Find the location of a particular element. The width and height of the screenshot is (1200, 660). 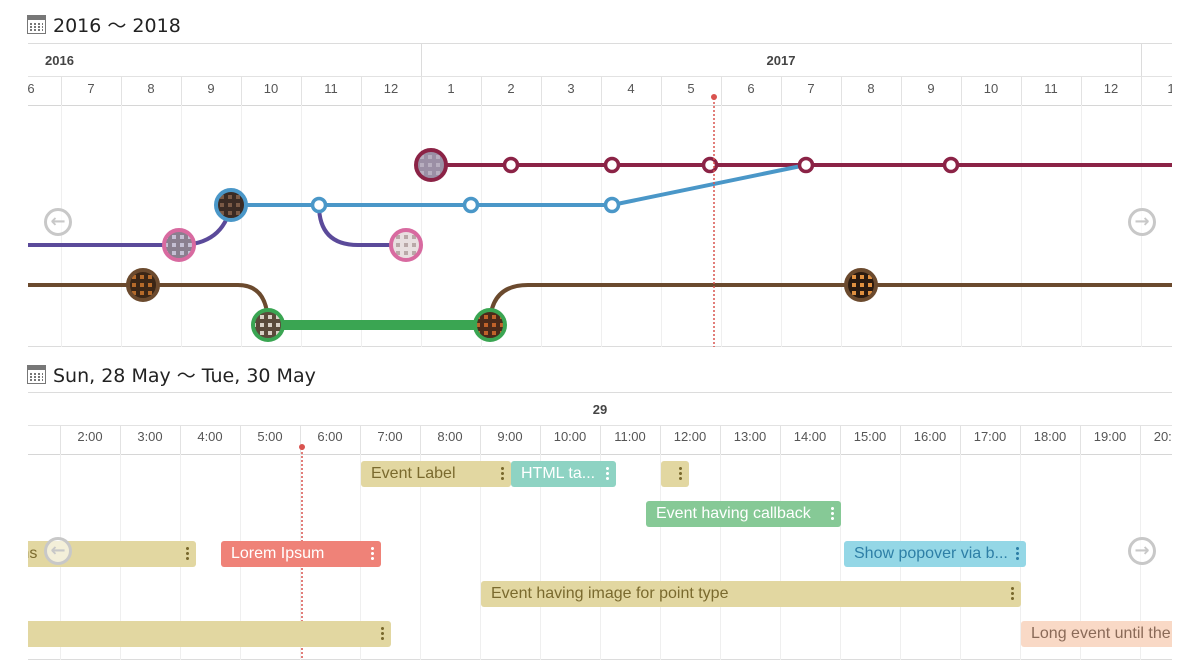

hour-tick-label: 11:00 is located at coordinates (630, 436).